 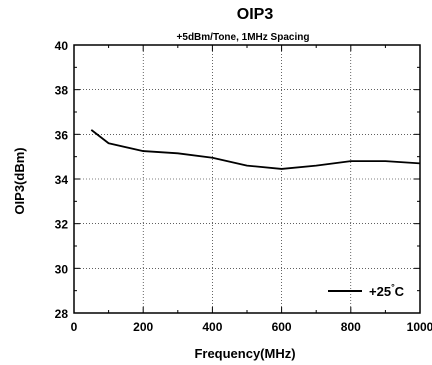 I want to click on y-tick-label: 28, so click(x=62, y=314).